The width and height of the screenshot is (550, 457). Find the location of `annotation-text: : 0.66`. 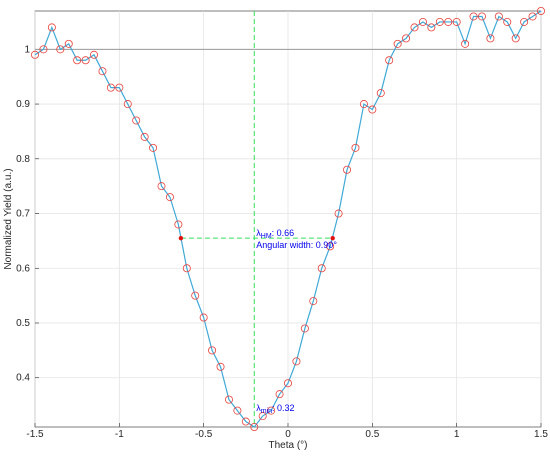

annotation-text: : 0.66 is located at coordinates (283, 233).